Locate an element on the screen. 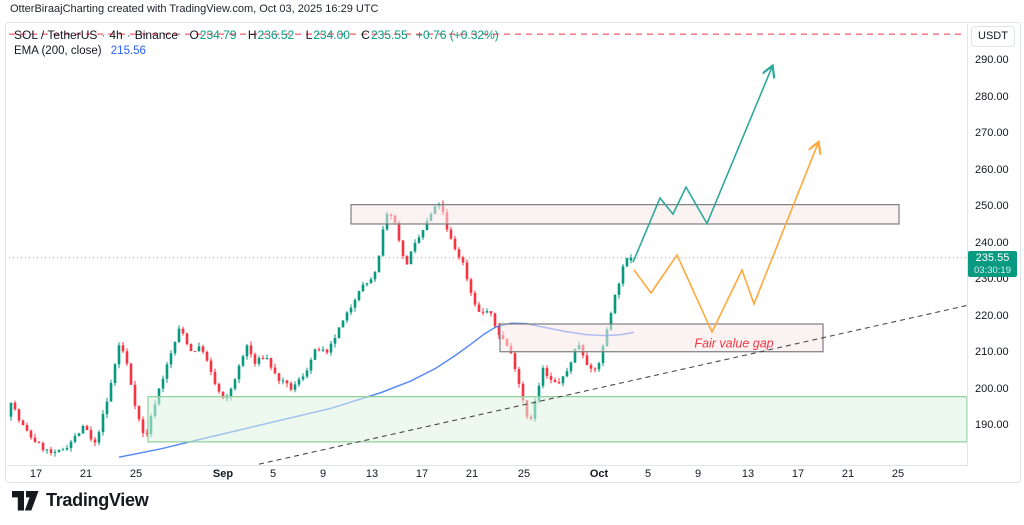 This screenshot has height=525, width=1024. footer-brand: TradingView is located at coordinates (80, 500).